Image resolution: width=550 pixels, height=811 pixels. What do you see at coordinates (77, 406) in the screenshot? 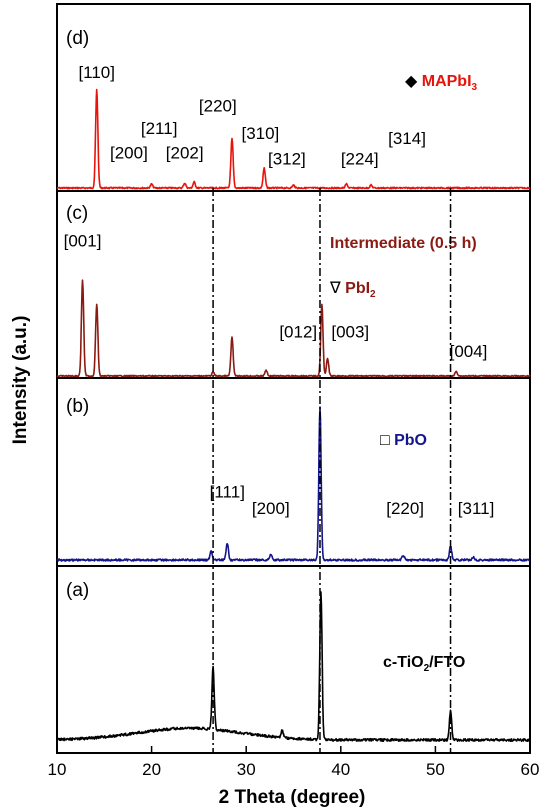
I see `panel-b-label: (b)` at bounding box center [77, 406].